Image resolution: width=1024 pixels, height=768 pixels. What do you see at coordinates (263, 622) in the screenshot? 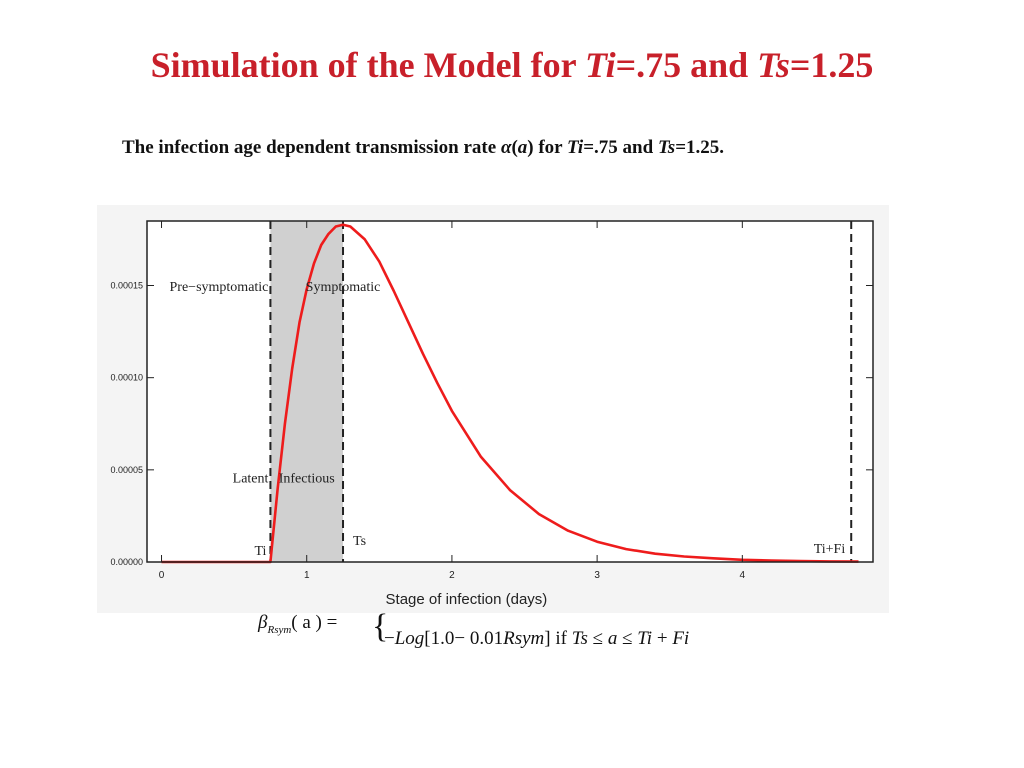
I see `beta-symbol: β` at bounding box center [263, 622].